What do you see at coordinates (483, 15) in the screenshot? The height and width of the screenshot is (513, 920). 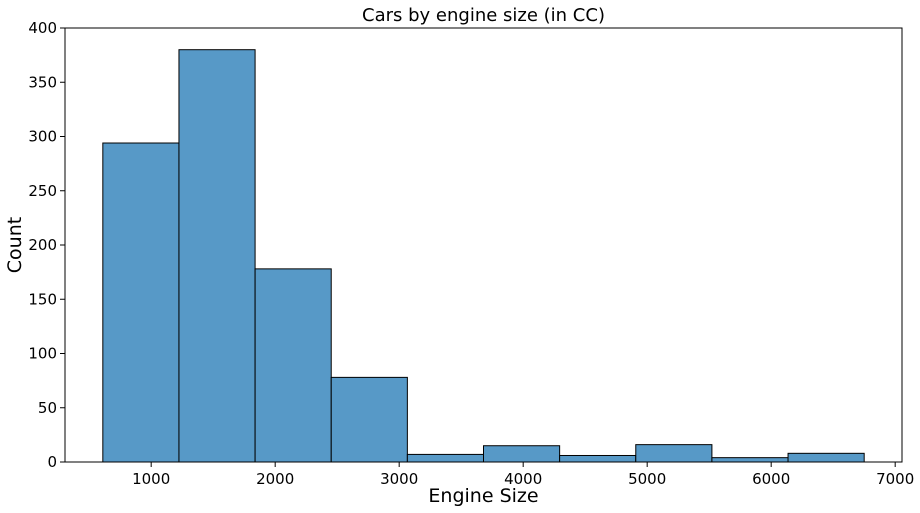 I see `chart-title: Cars by engine size (in CC)` at bounding box center [483, 15].